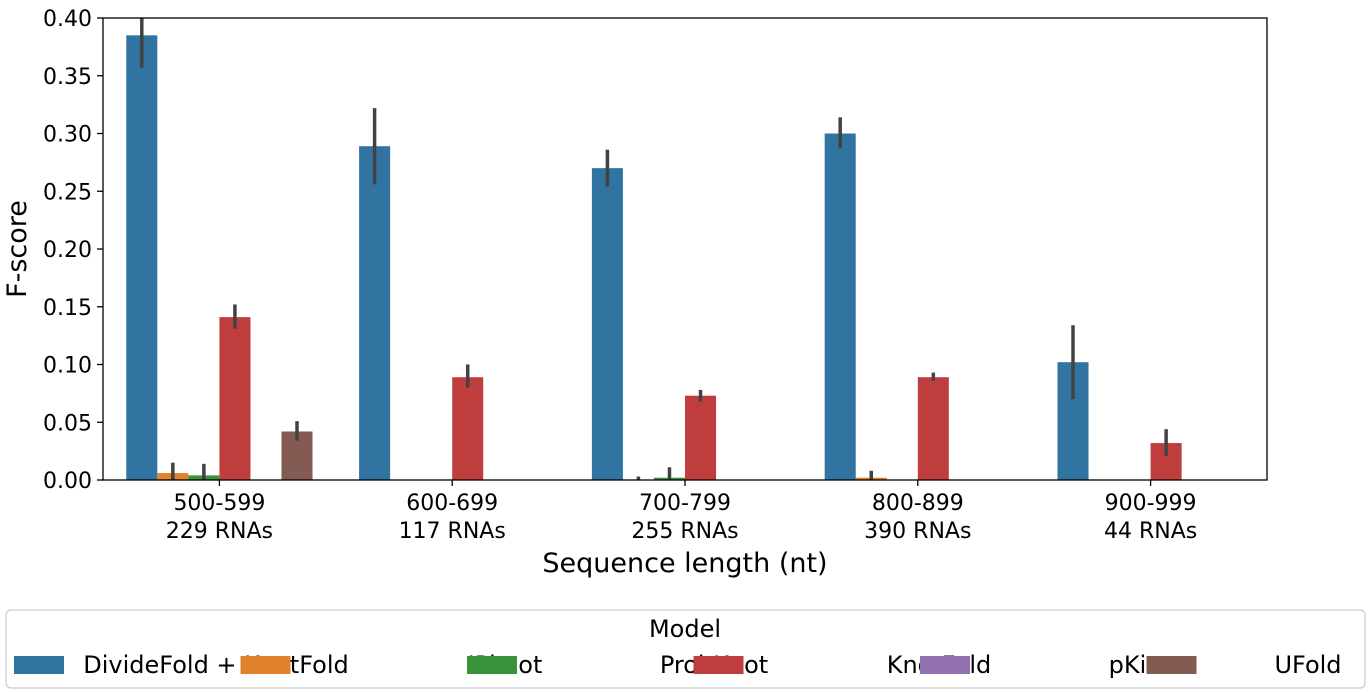 Image resolution: width=1372 pixels, height=692 pixels. I want to click on y-tick-label: 0.05, so click(67, 423).